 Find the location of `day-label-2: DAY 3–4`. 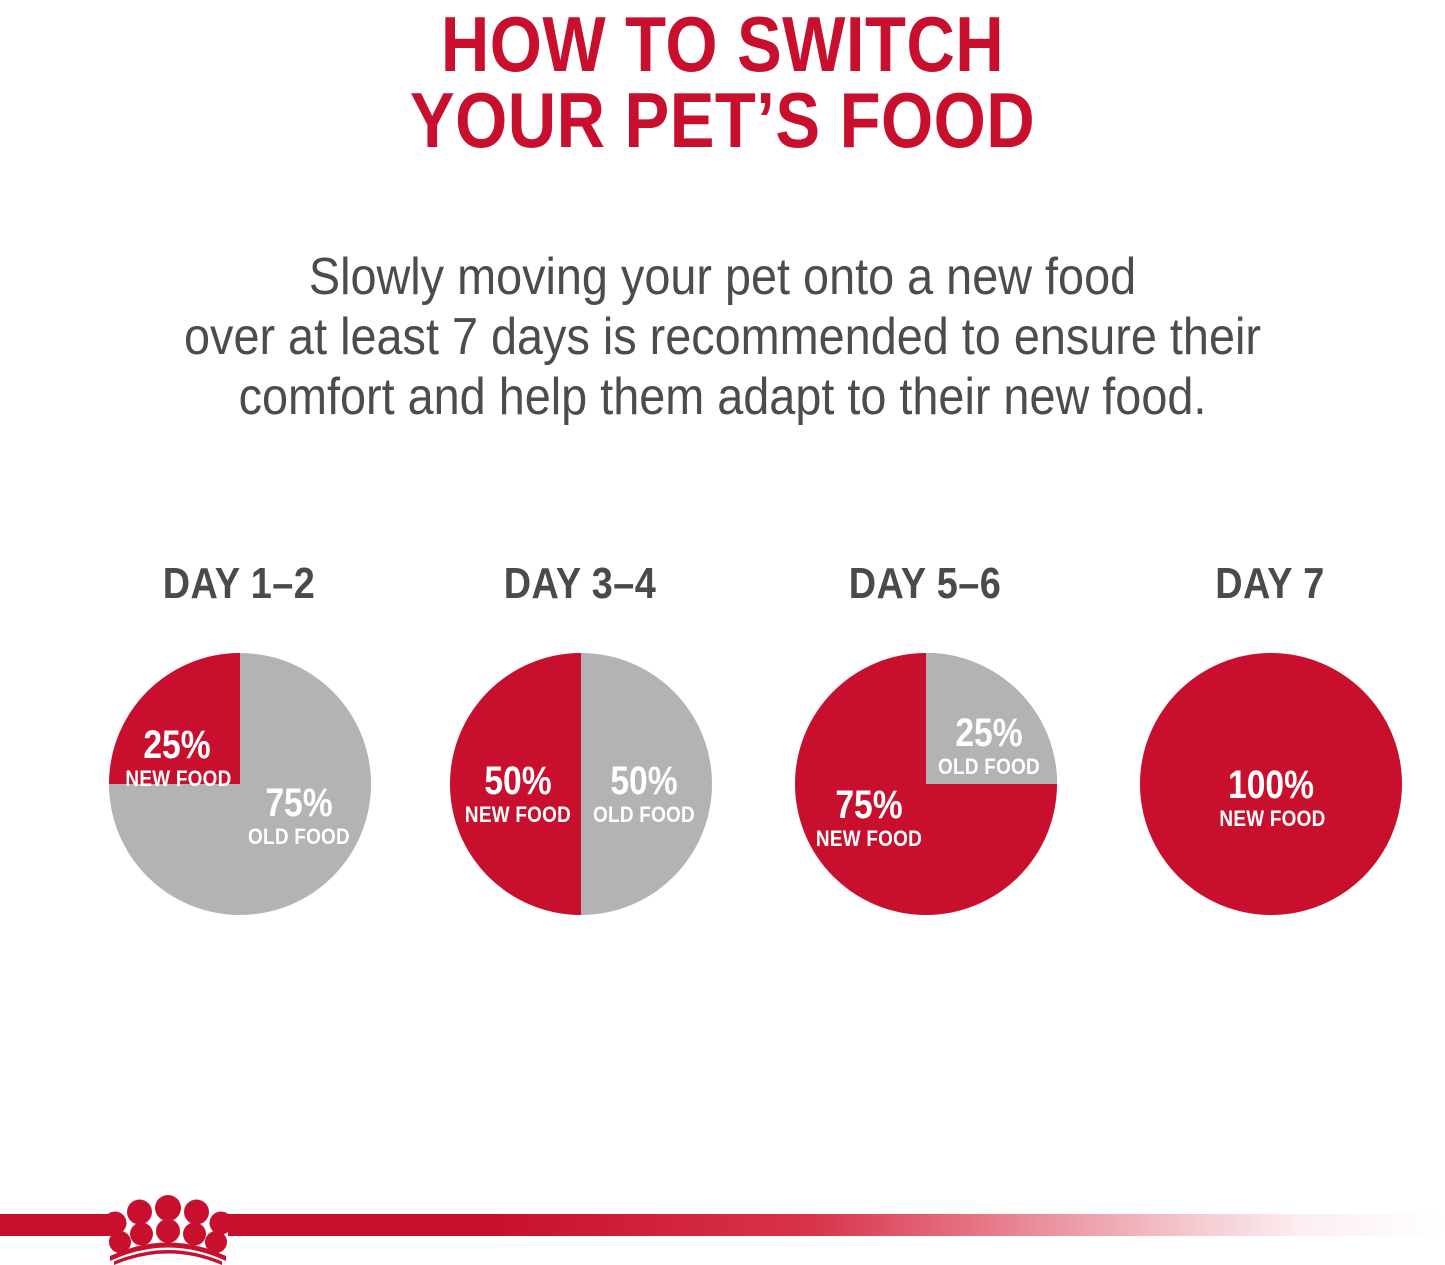

day-label-2: DAY 3–4 is located at coordinates (580, 583).